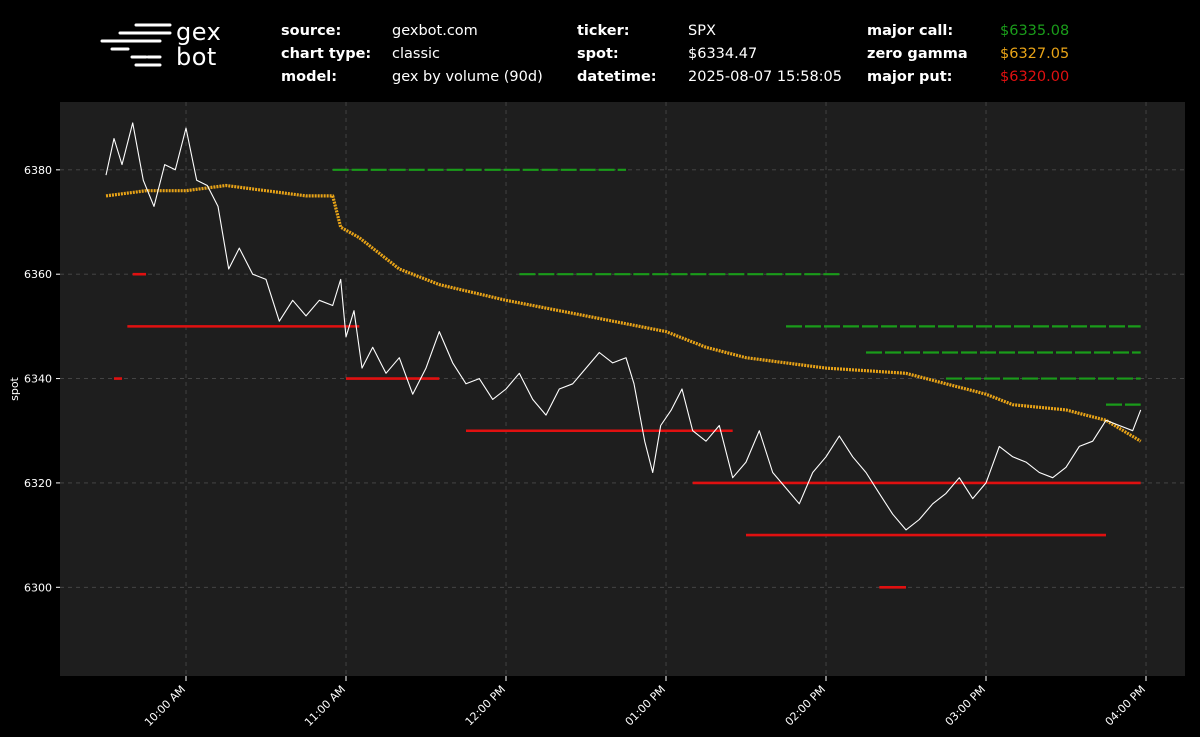 The height and width of the screenshot is (737, 1200). What do you see at coordinates (917, 54) in the screenshot?
I see `zero-gamma-label: zero gamma` at bounding box center [917, 54].